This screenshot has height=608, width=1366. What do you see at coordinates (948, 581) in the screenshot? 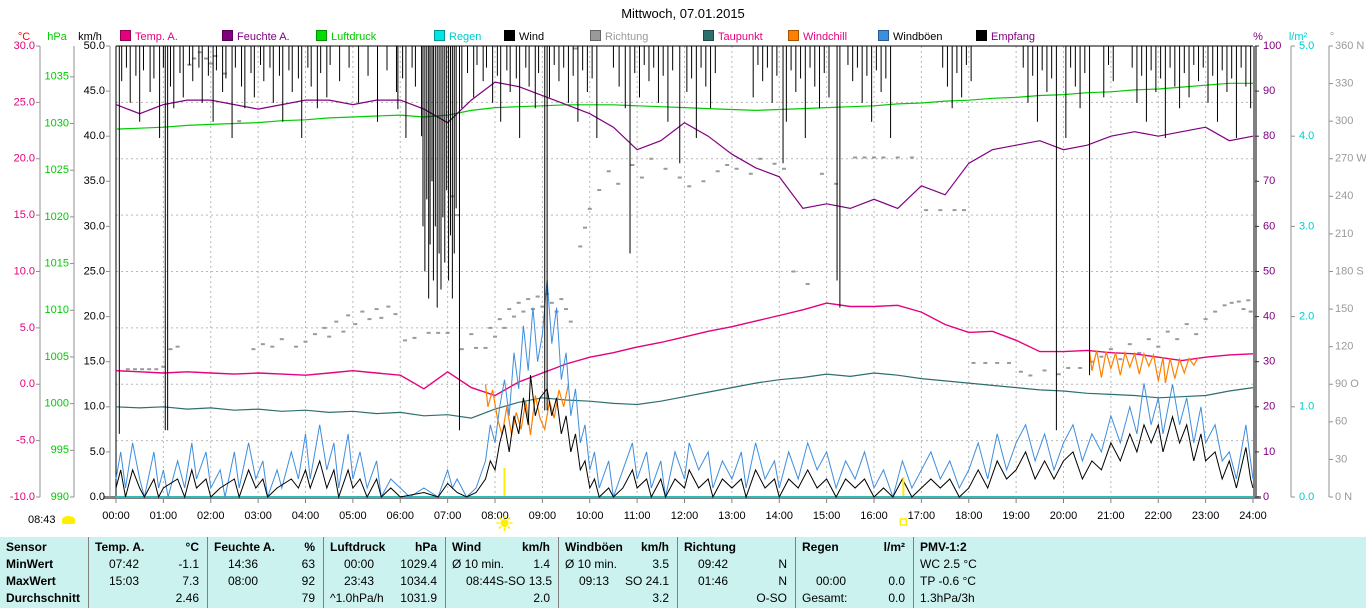
I see `stat-cell-time: TP -0.6 °C` at bounding box center [948, 581].